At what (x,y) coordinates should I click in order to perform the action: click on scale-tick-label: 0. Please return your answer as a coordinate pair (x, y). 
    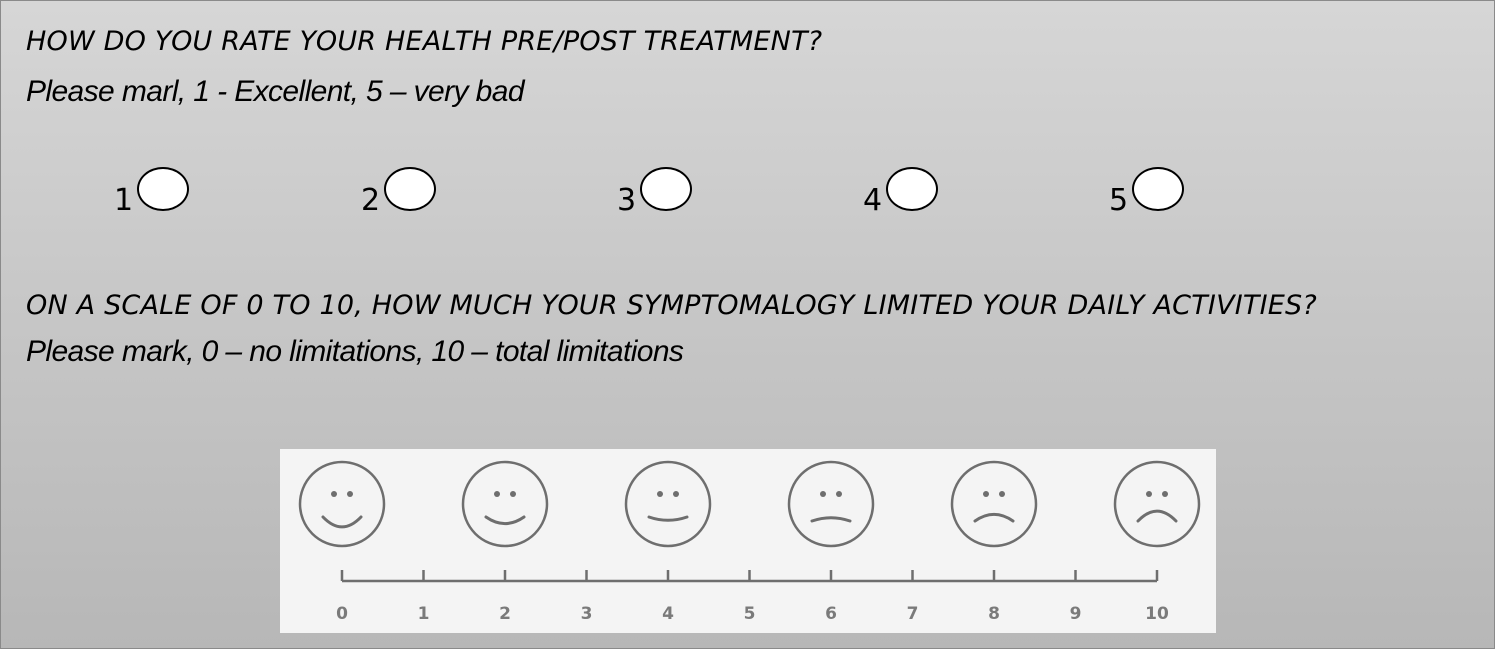
    Looking at the image, I should click on (342, 614).